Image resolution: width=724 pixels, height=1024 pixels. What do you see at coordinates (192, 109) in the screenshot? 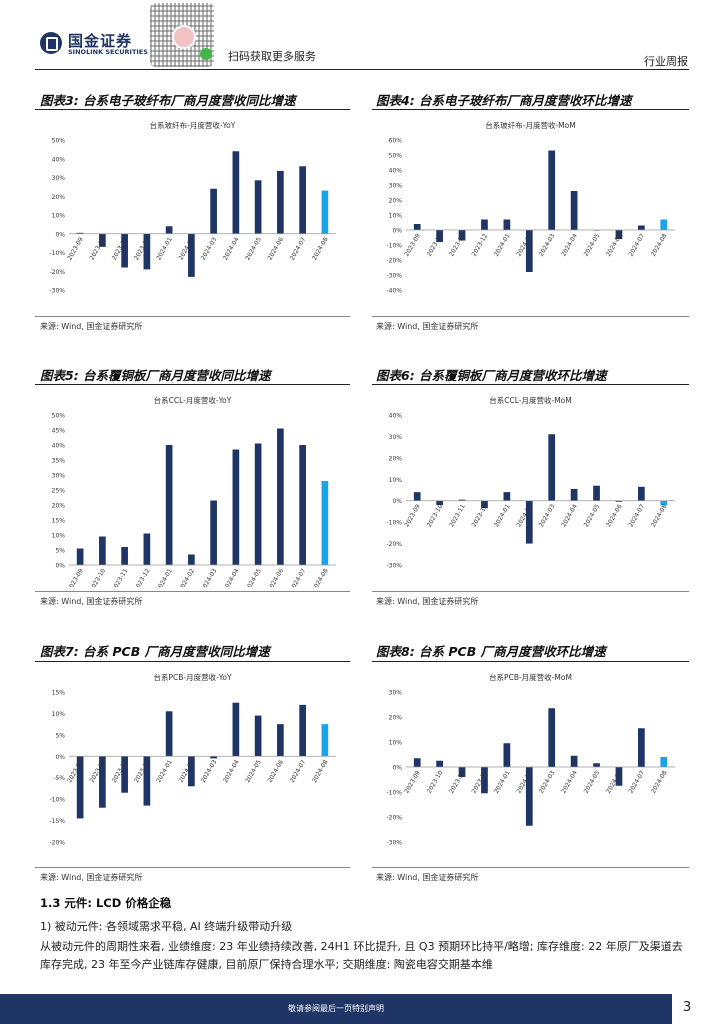
I see `figure-3-rule` at bounding box center [192, 109].